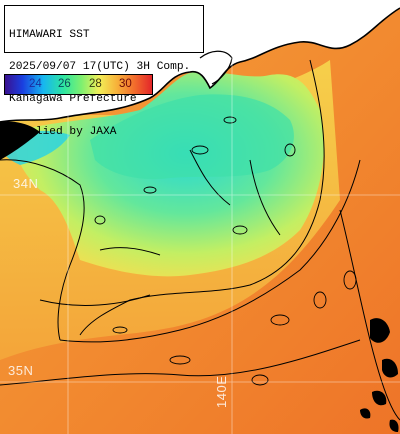 The width and height of the screenshot is (400, 434). What do you see at coordinates (192, 137) in the screenshot?
I see `sea-cool-core` at bounding box center [192, 137].